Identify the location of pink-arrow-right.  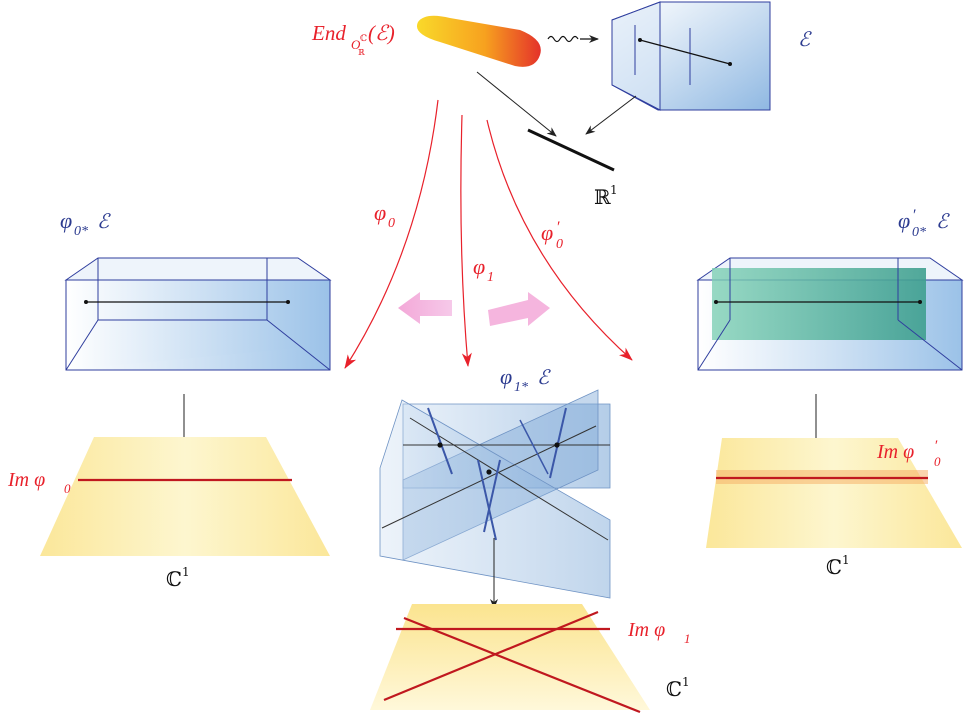
(519, 309).